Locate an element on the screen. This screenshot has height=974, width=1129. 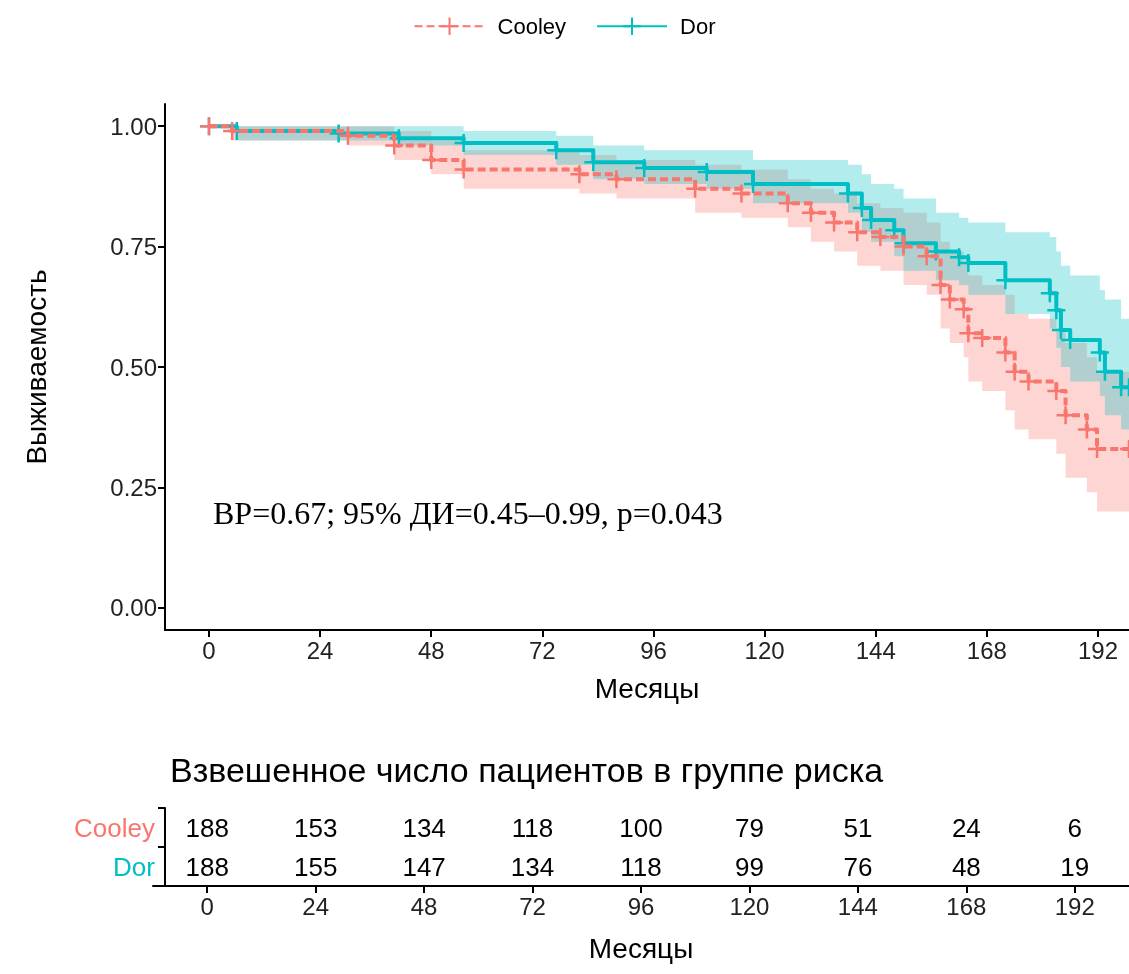
data-label: 76 is located at coordinates (858, 866).